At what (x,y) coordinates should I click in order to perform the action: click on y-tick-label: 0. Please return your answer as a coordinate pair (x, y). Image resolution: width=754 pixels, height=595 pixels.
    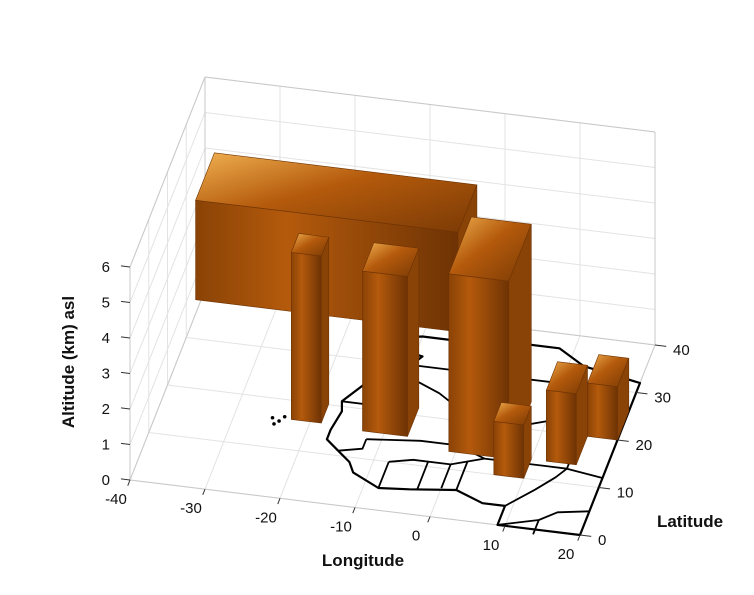
    Looking at the image, I should click on (602, 540).